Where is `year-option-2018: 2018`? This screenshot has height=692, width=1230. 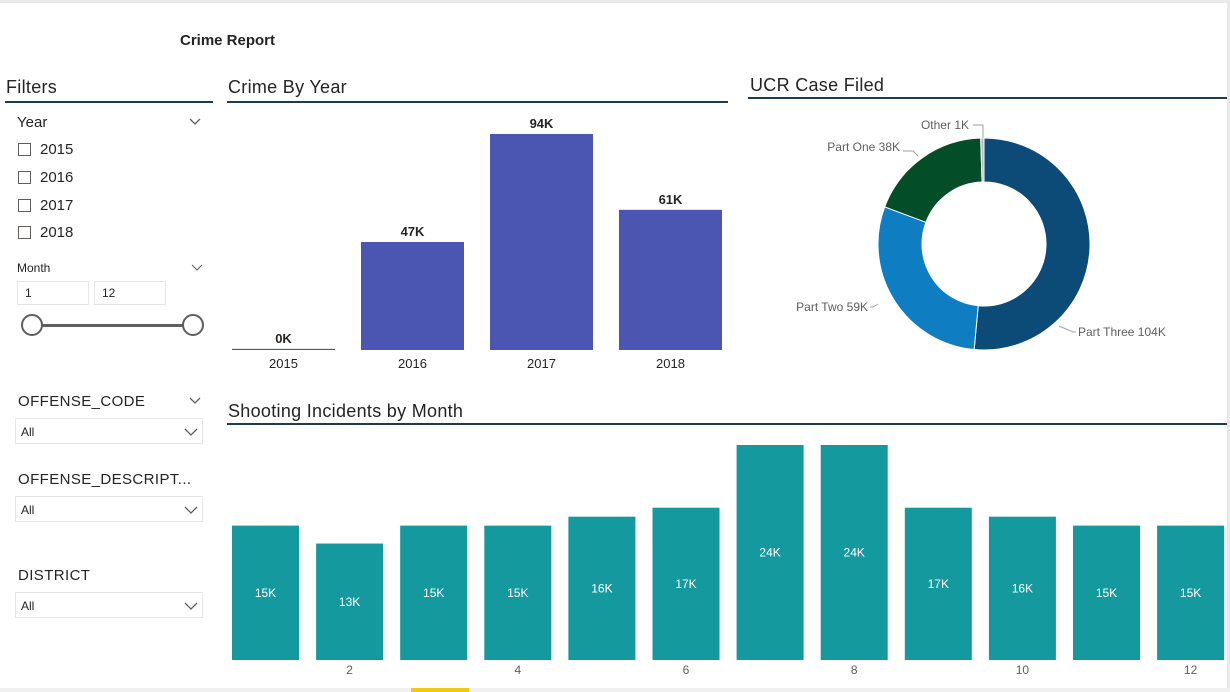 year-option-2018: 2018 is located at coordinates (45, 232).